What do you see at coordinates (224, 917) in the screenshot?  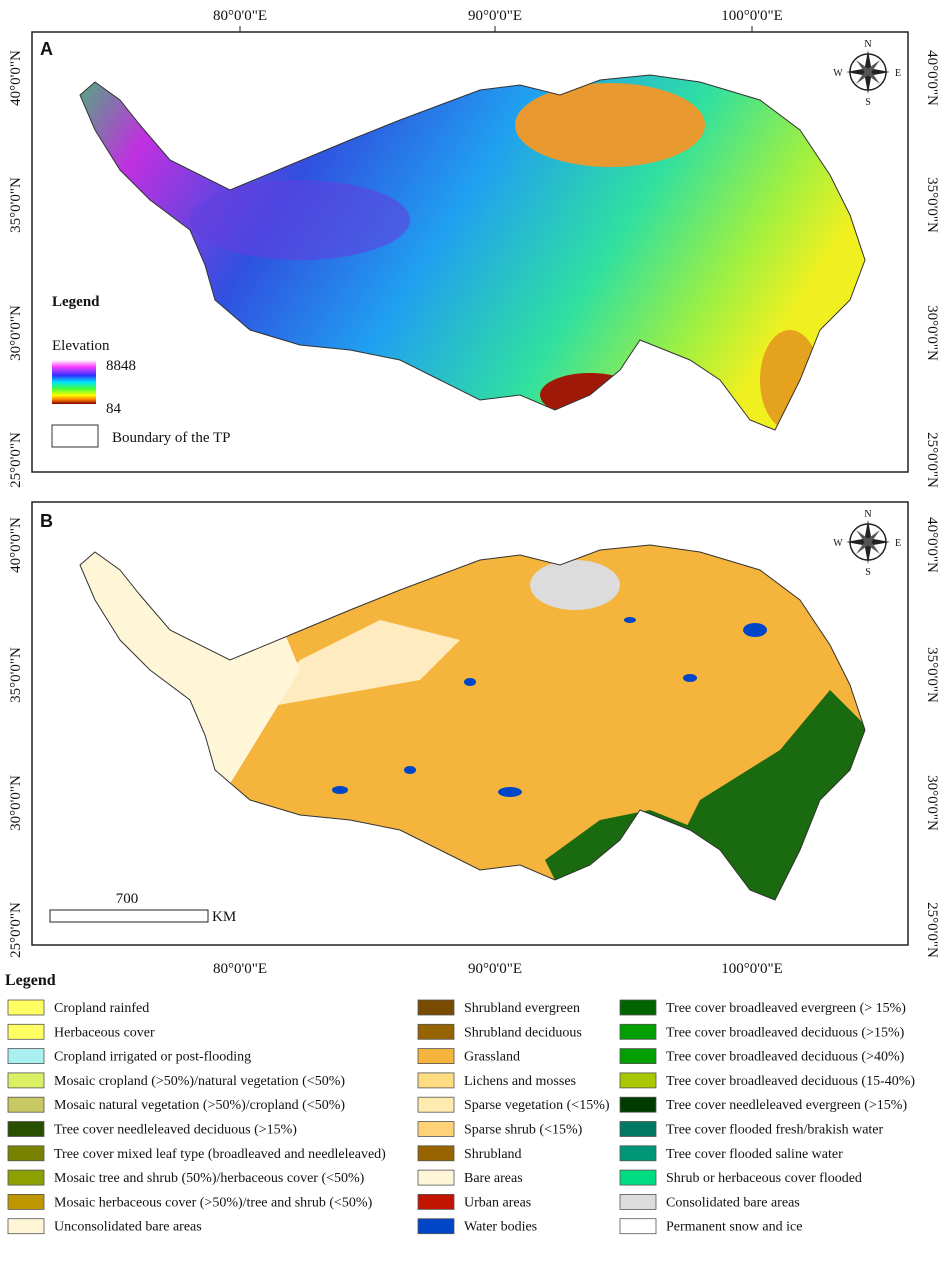 I see `scale-unit: KM` at bounding box center [224, 917].